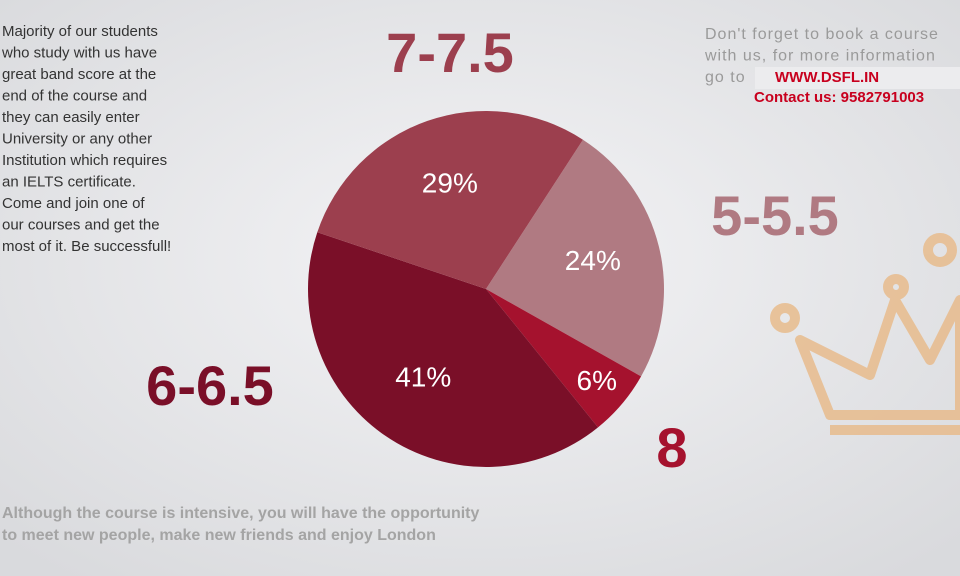 Image resolution: width=960 pixels, height=576 pixels. I want to click on category-label: 7-7.5, so click(450, 52).